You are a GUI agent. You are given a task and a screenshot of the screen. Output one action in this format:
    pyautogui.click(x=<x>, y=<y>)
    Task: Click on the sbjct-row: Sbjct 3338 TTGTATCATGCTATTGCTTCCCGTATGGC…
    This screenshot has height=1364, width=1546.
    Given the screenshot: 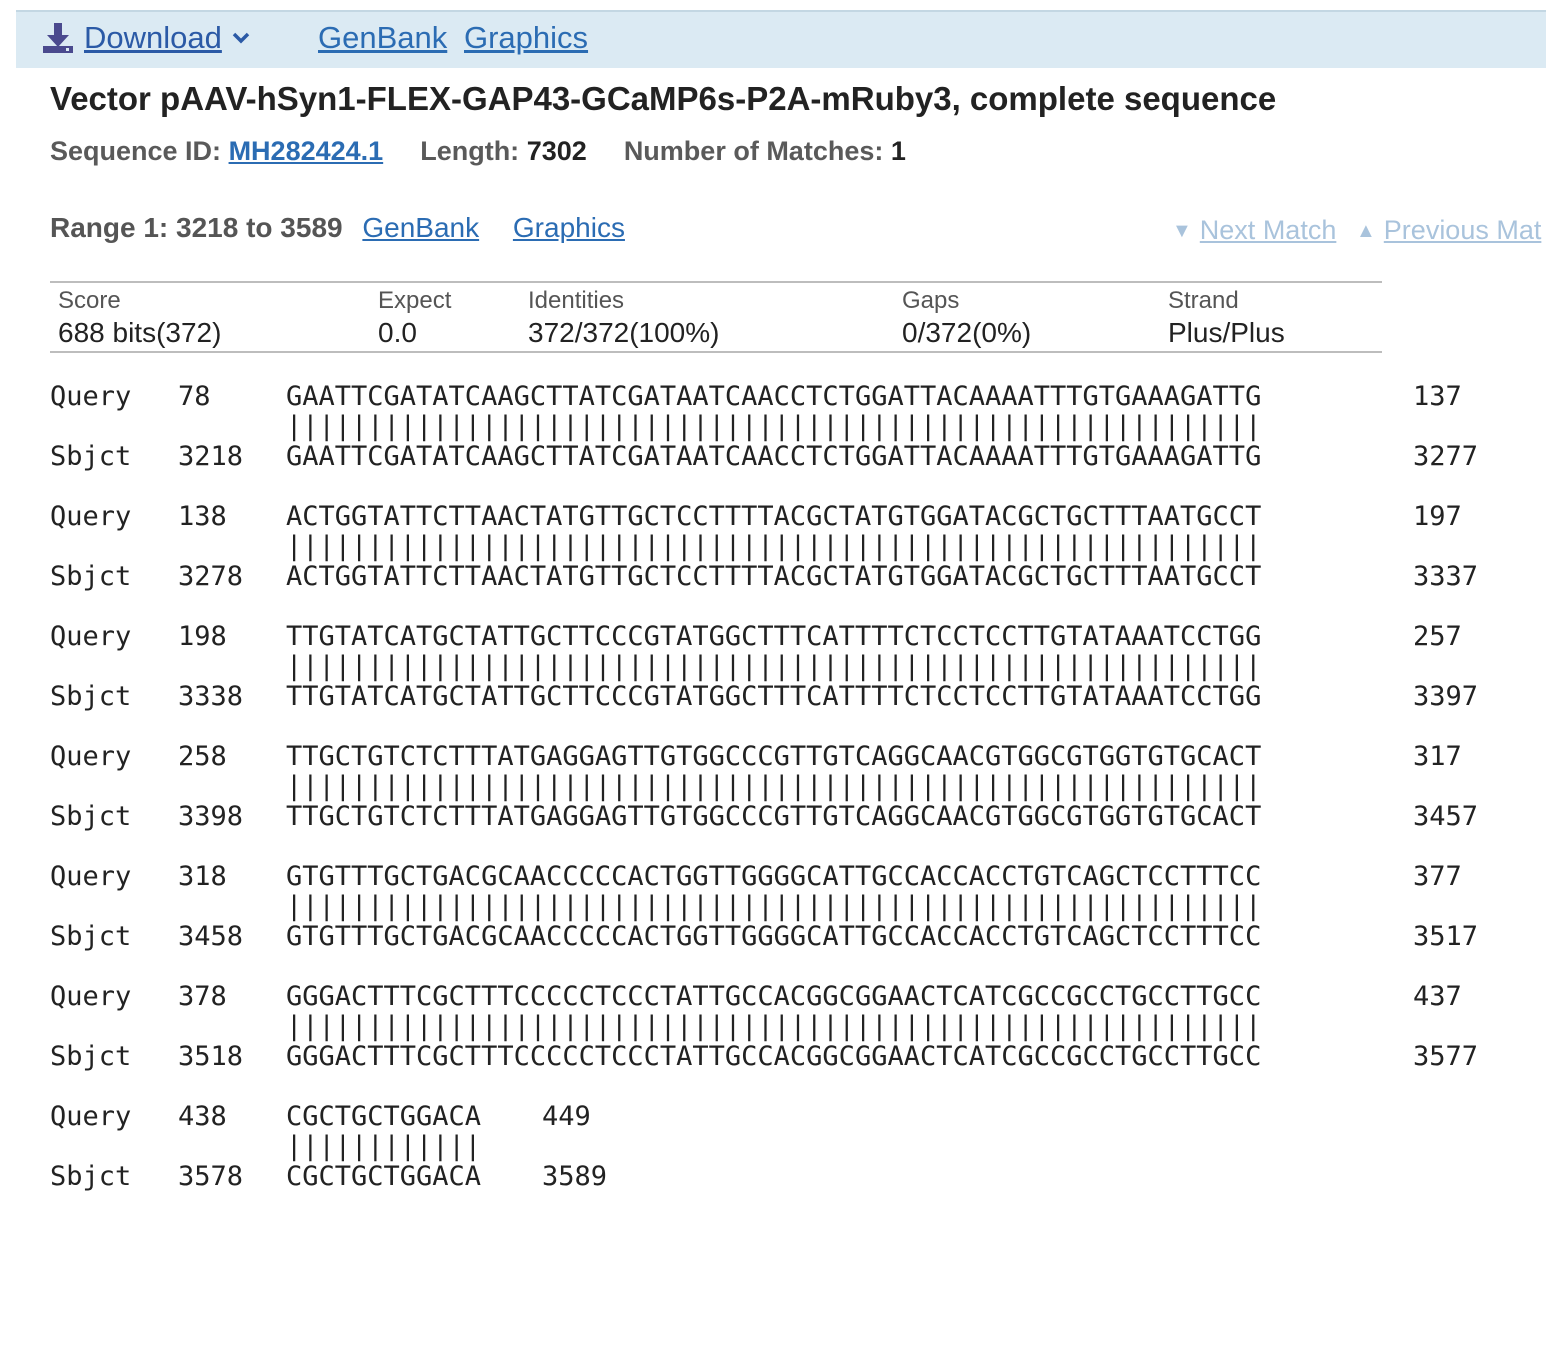 What is the action you would take?
    pyautogui.click(x=764, y=697)
    